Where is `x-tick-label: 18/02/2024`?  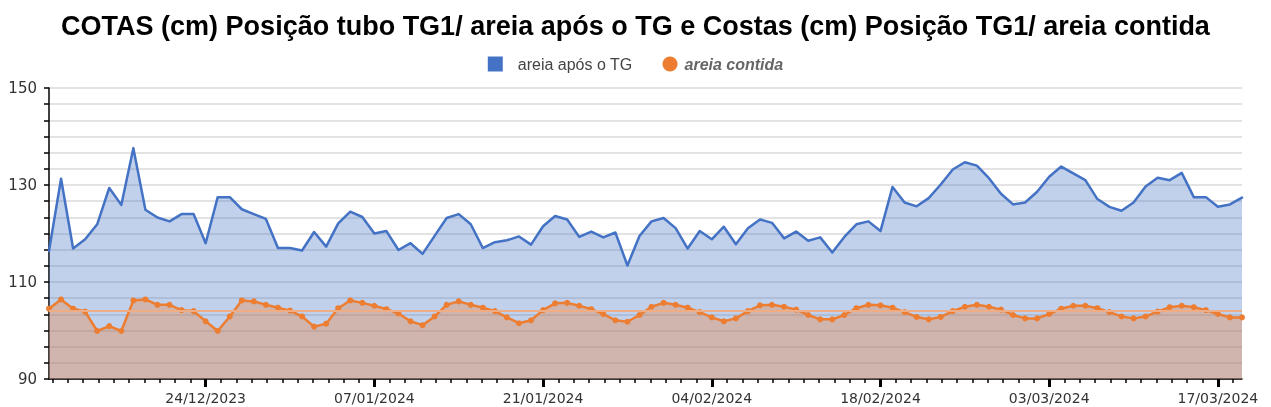
x-tick-label: 18/02/2024 is located at coordinates (880, 398).